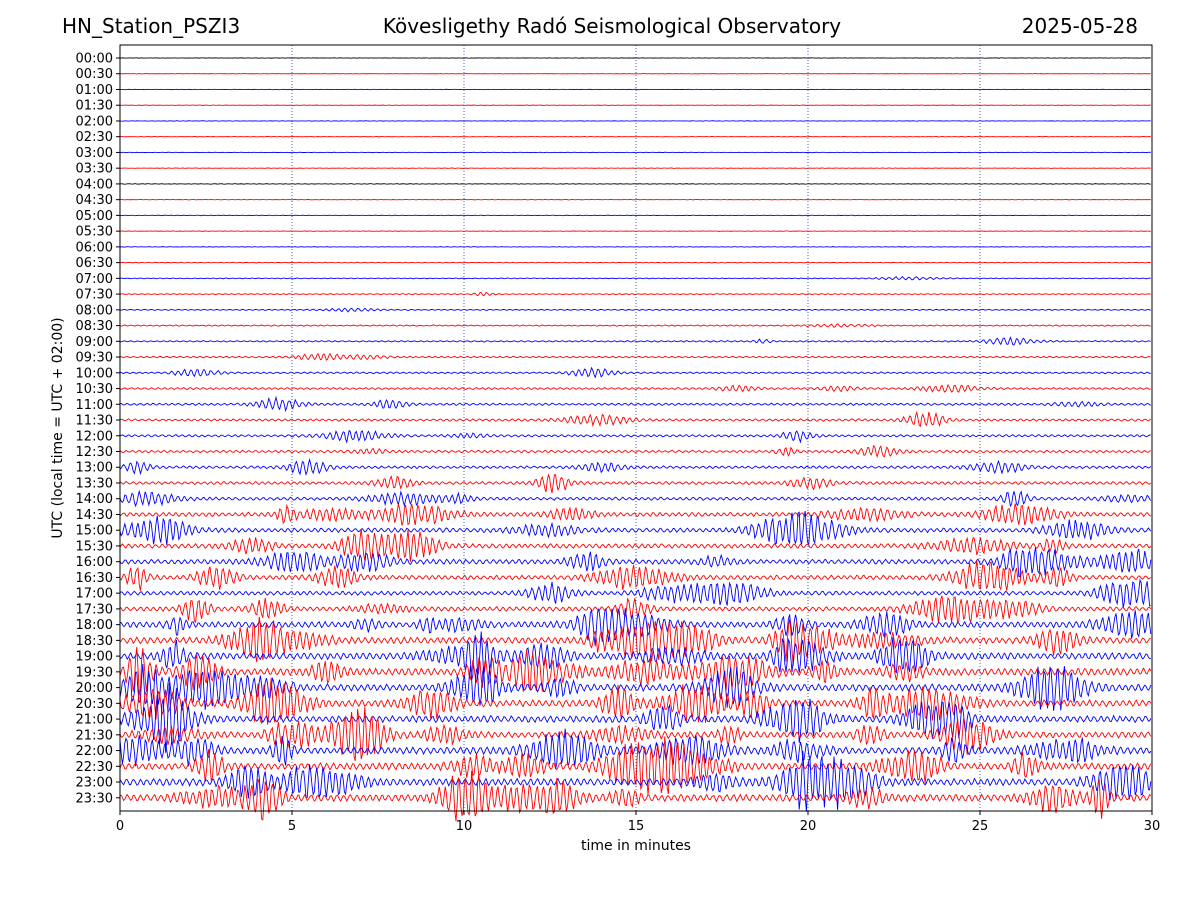  Describe the element at coordinates (94, 200) in the screenshot. I see `y-tick-label: 04:30` at that location.